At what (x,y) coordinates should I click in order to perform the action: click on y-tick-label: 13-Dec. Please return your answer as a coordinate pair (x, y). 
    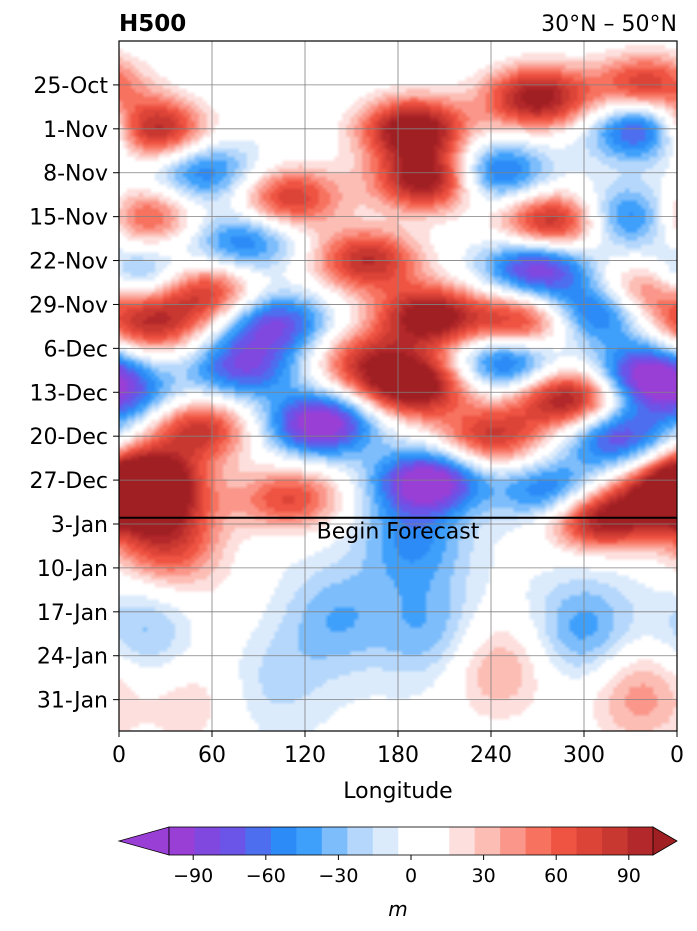
    Looking at the image, I should click on (68, 393).